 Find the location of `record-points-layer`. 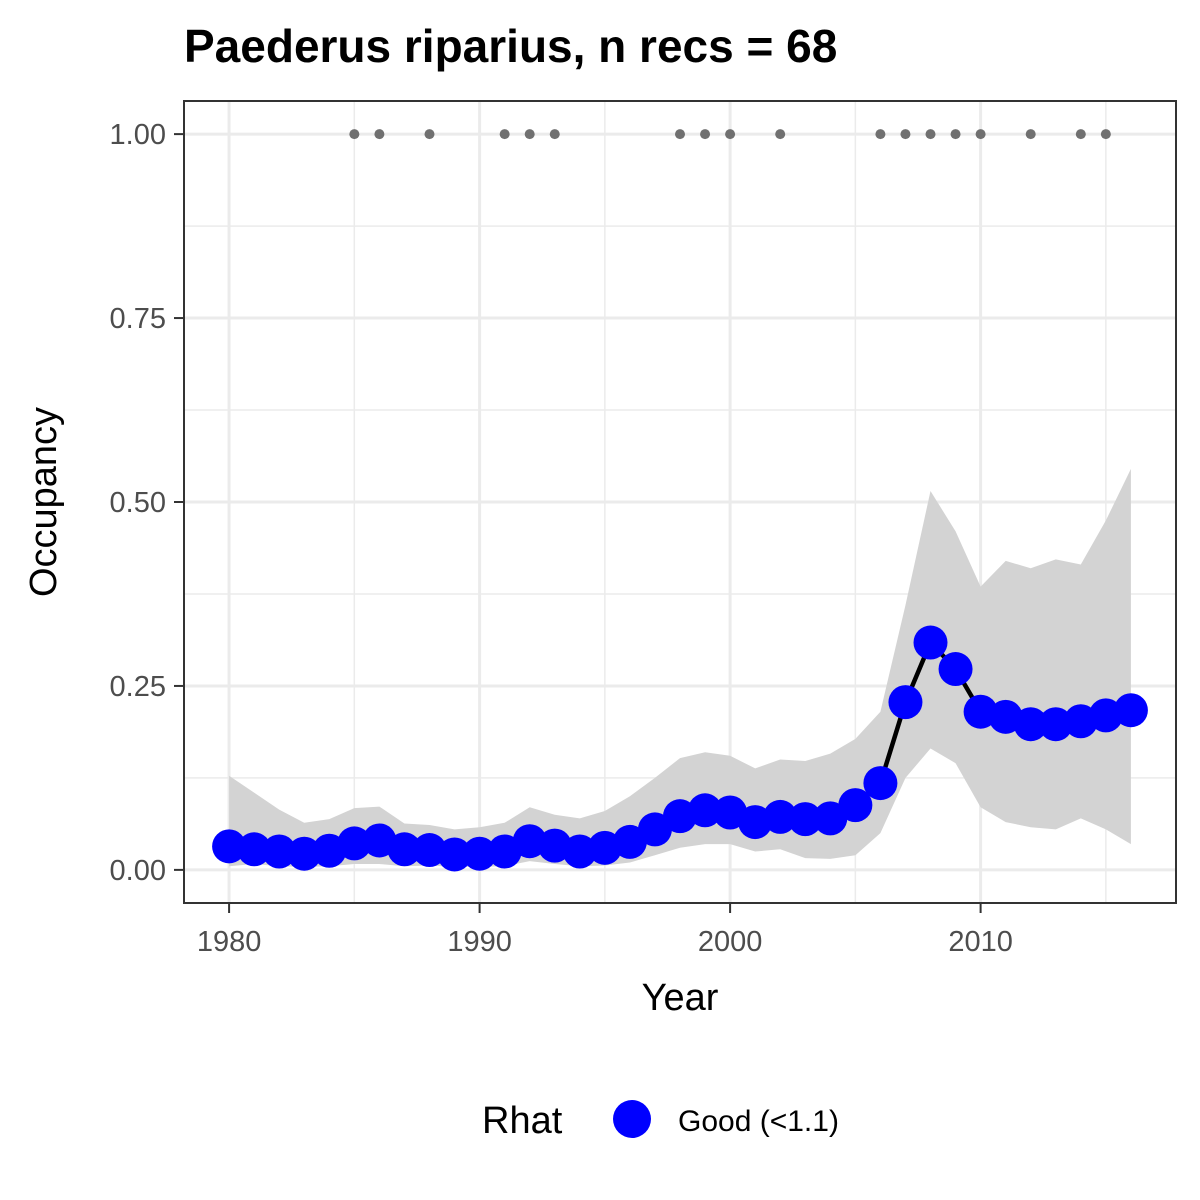

record-points-layer is located at coordinates (730, 134).